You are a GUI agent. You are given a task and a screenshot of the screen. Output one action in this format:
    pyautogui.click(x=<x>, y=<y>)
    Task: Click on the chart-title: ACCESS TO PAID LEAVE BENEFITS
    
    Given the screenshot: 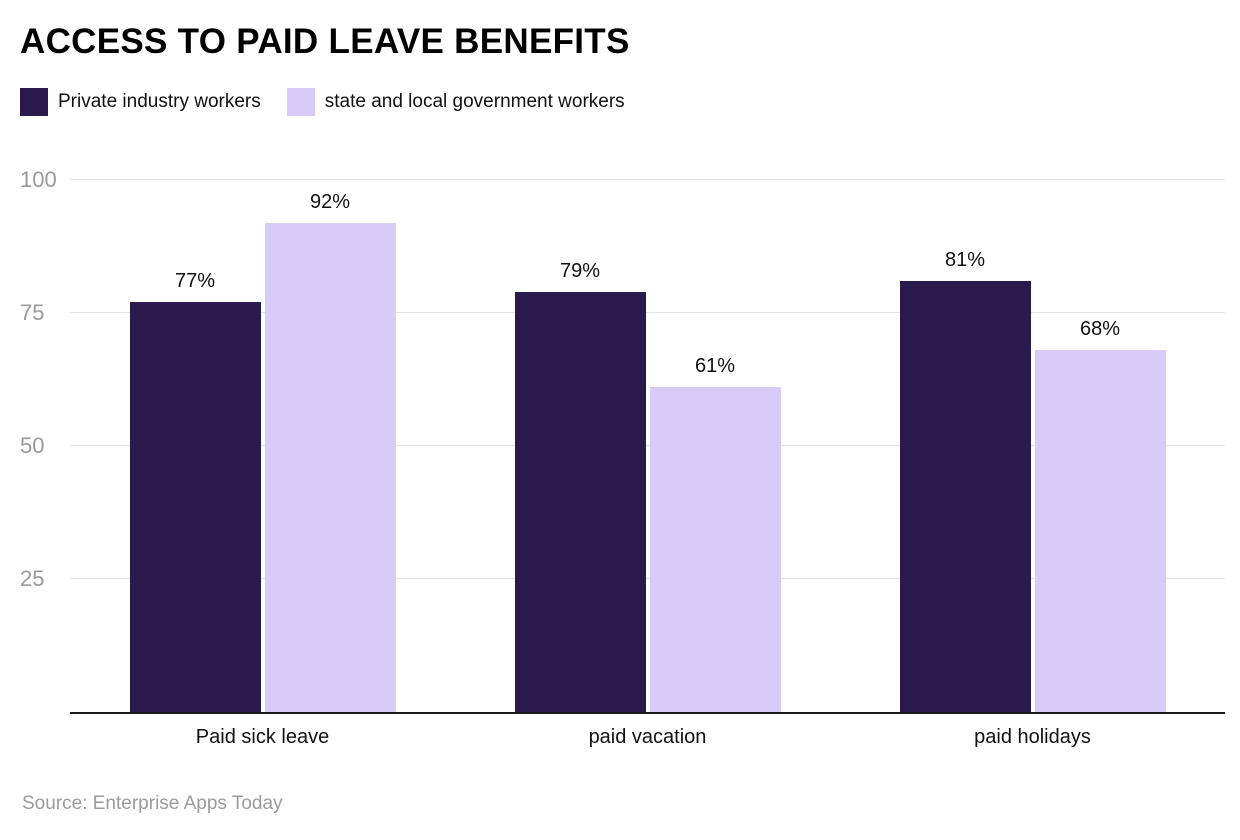 What is the action you would take?
    pyautogui.click(x=325, y=41)
    